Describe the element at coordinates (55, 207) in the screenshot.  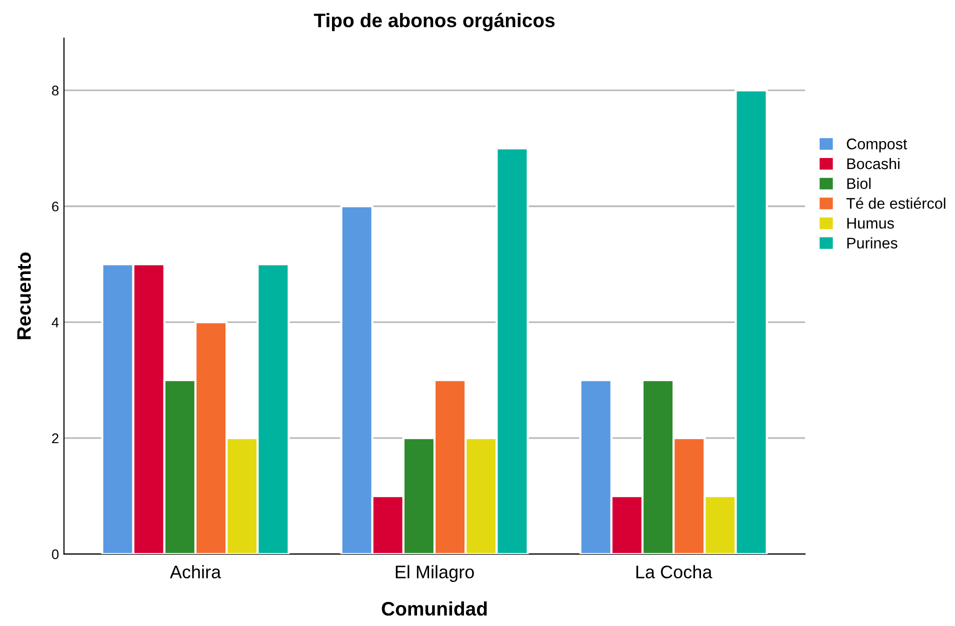
I see `y-tick-label: 6` at that location.